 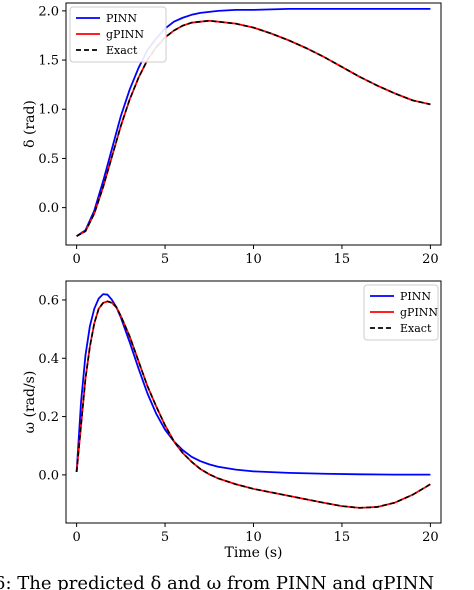 What do you see at coordinates (48, 417) in the screenshot?
I see `y-tick-label: 0.2` at bounding box center [48, 417].